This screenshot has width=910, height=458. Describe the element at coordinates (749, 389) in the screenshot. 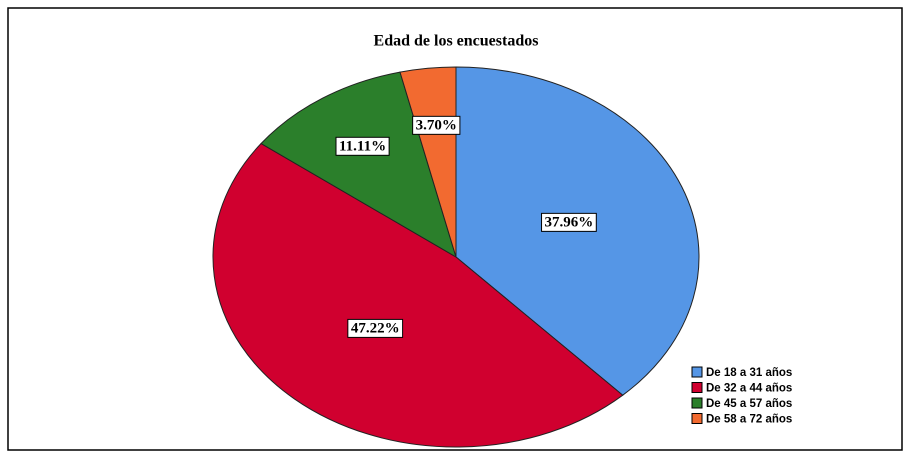

I see `legend-label: De 32 a 44 años` at that location.